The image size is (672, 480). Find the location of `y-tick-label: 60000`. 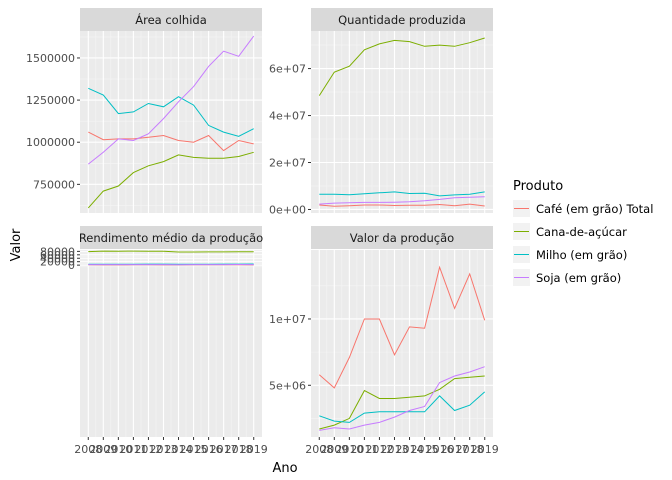

y-tick-label: 60000 is located at coordinates (57, 255).